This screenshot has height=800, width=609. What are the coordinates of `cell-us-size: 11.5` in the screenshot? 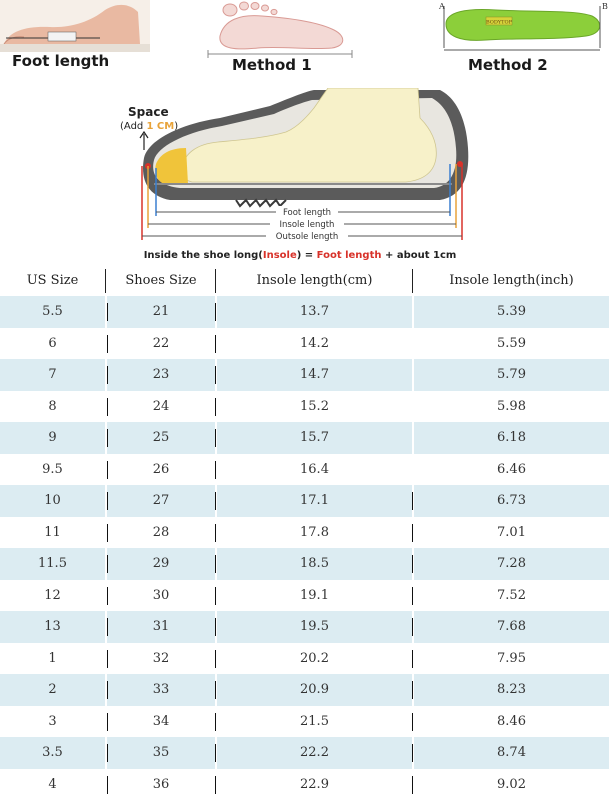 It's located at (52, 563).